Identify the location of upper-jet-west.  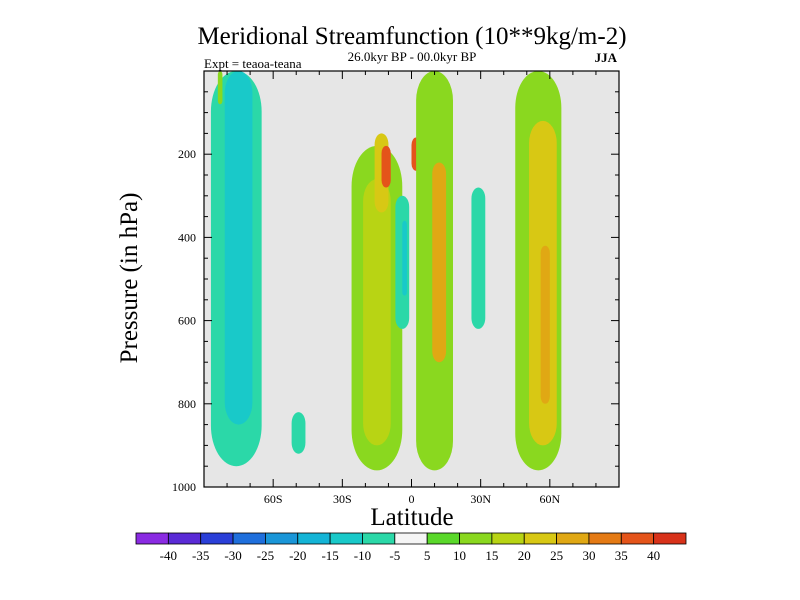
(386, 166).